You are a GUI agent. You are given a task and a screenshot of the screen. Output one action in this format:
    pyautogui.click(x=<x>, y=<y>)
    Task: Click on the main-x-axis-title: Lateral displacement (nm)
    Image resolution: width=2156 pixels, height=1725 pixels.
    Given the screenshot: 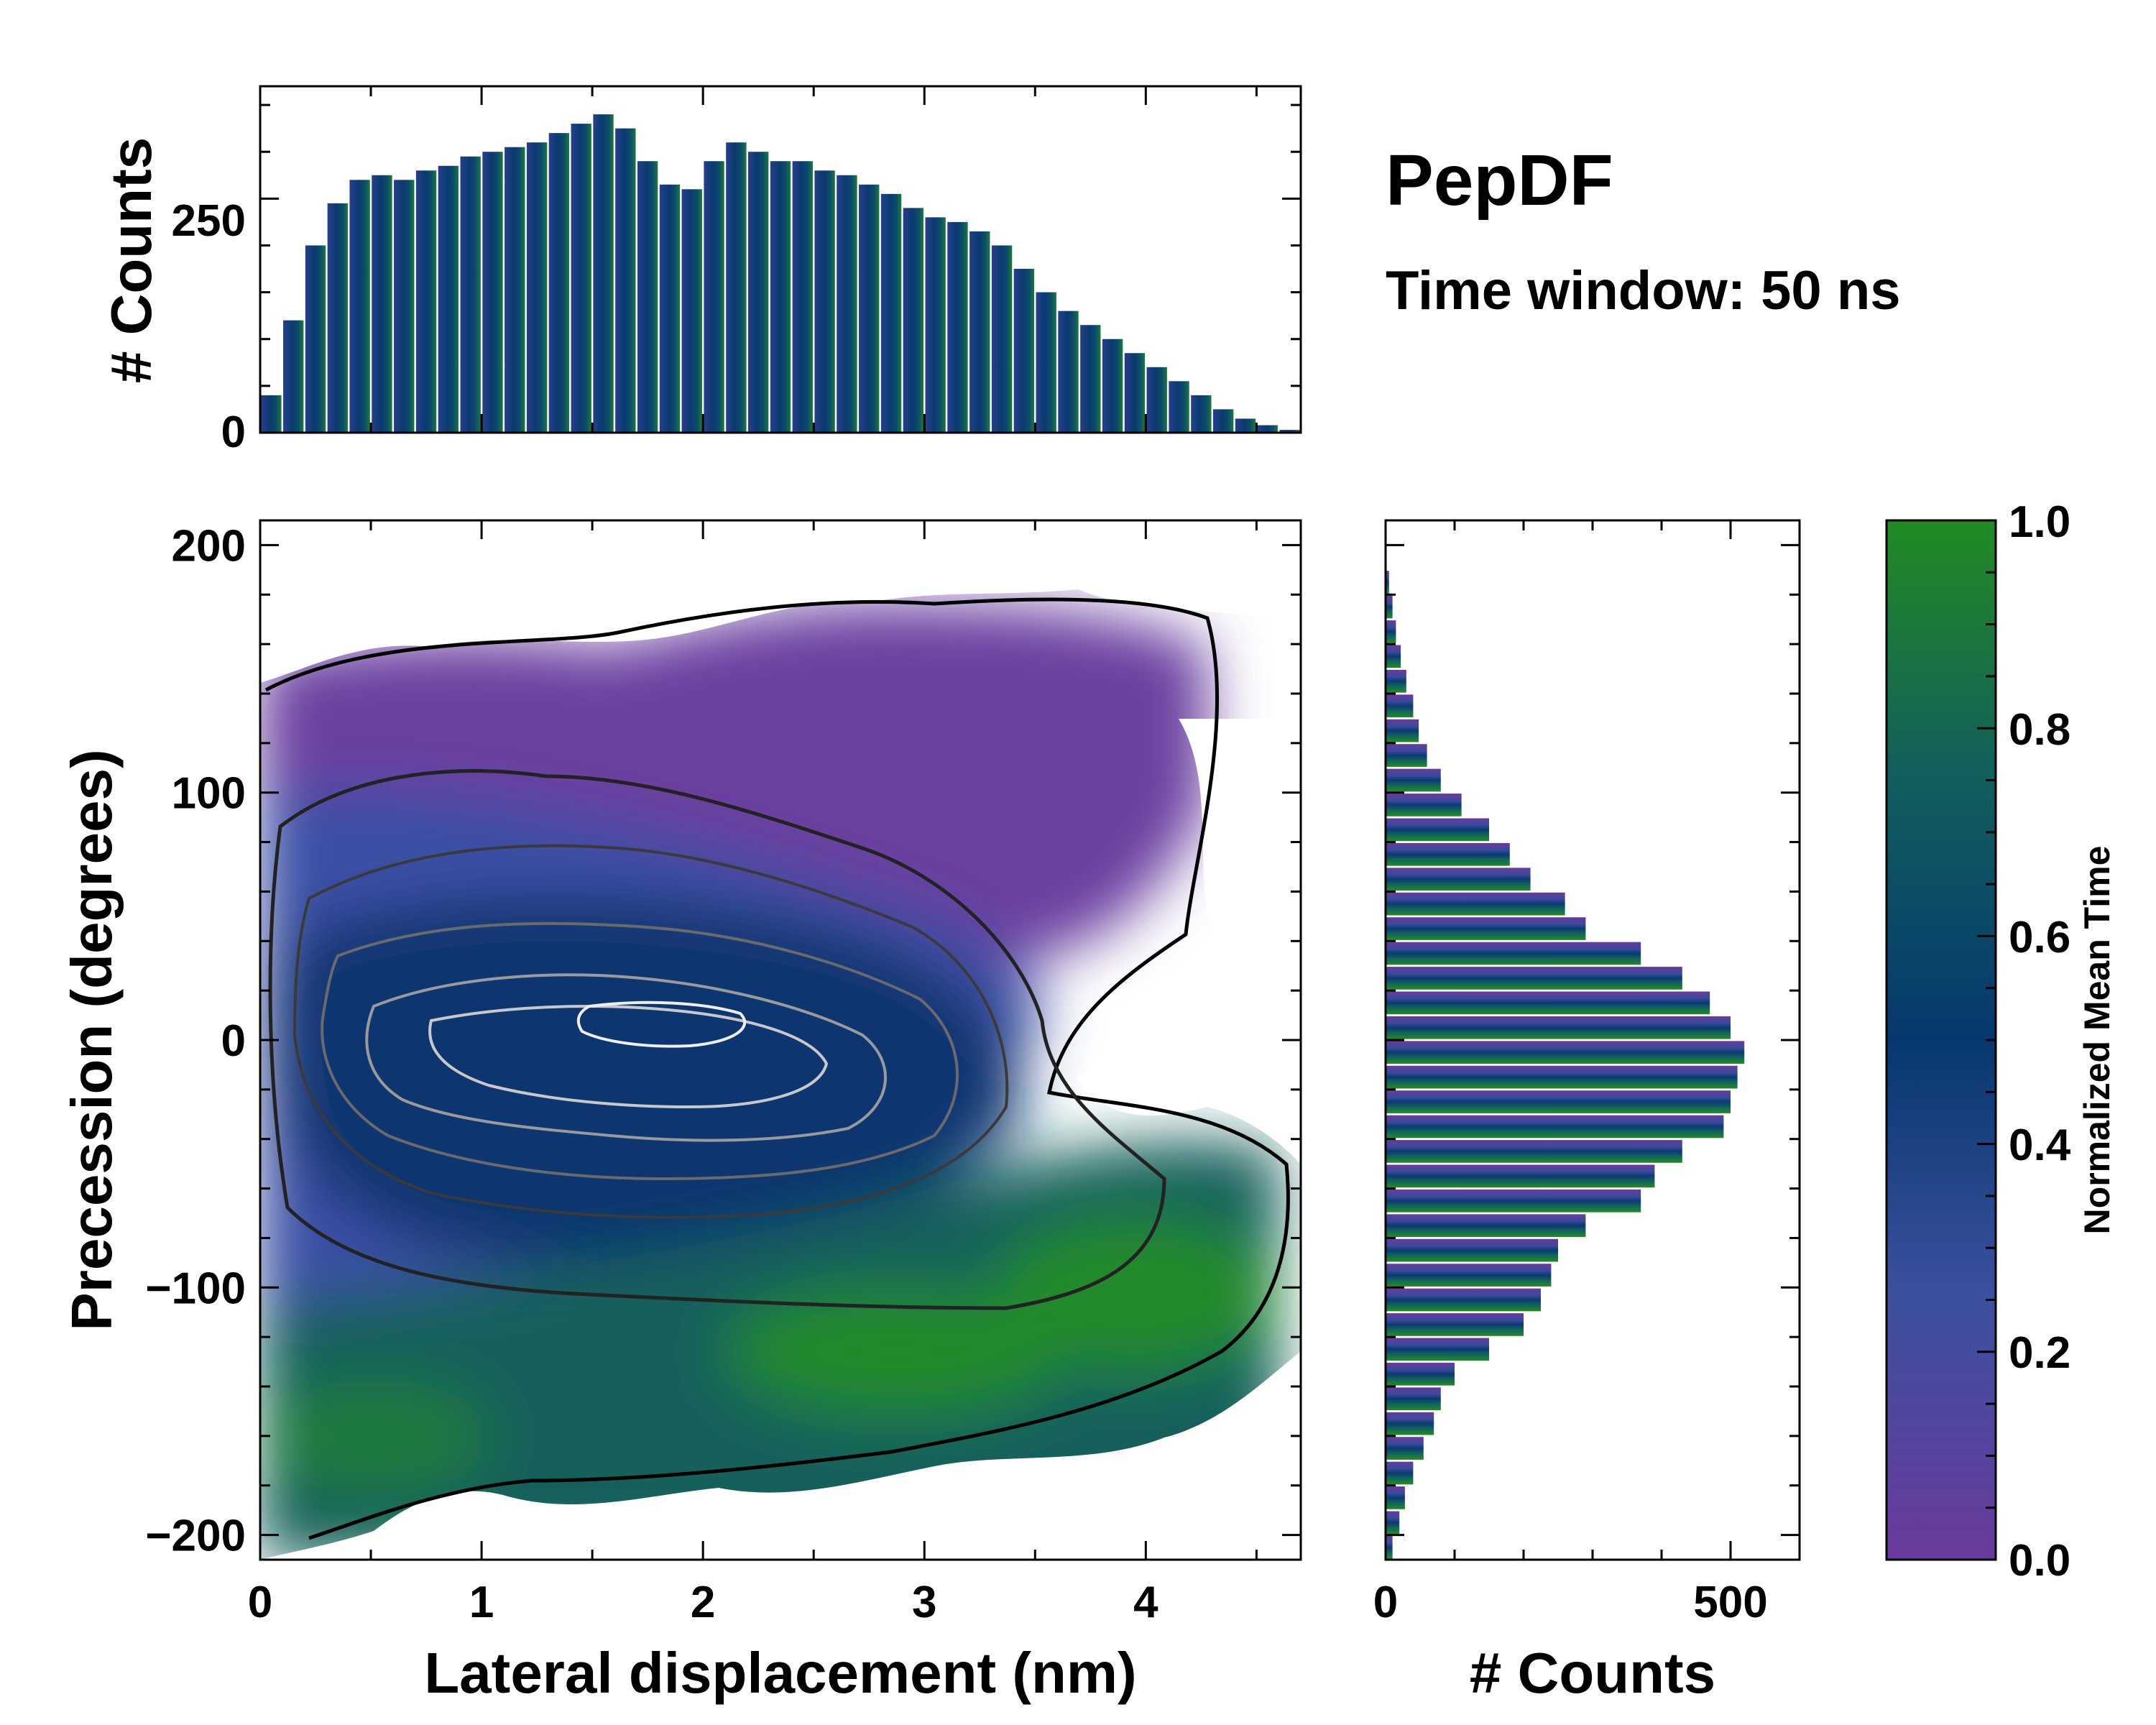 What is the action you would take?
    pyautogui.click(x=780, y=1673)
    